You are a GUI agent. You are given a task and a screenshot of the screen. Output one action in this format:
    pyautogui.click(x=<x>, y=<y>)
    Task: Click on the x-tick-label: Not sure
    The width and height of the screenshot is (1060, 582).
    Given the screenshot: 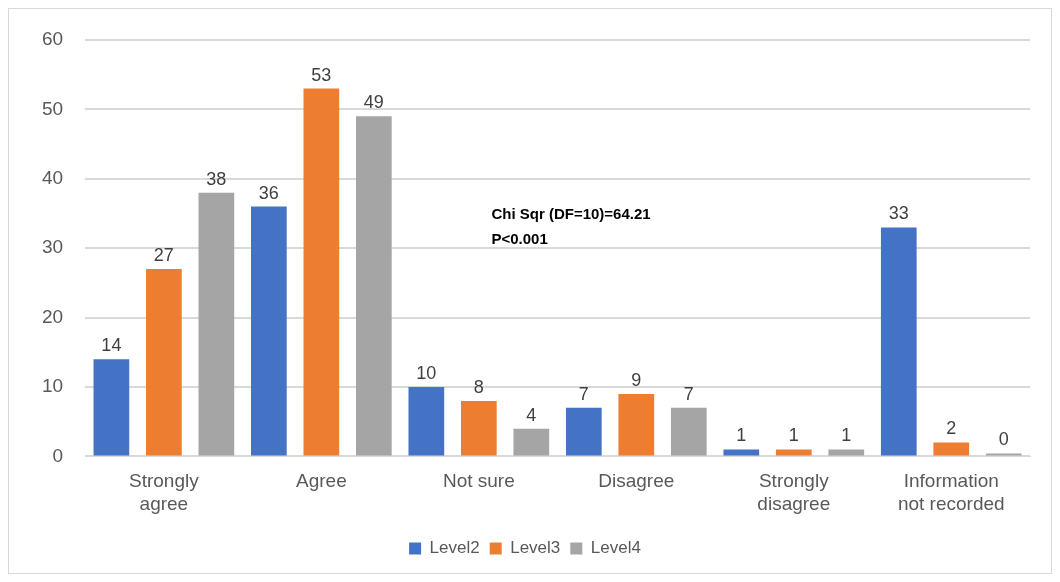 What is the action you would take?
    pyautogui.click(x=478, y=481)
    